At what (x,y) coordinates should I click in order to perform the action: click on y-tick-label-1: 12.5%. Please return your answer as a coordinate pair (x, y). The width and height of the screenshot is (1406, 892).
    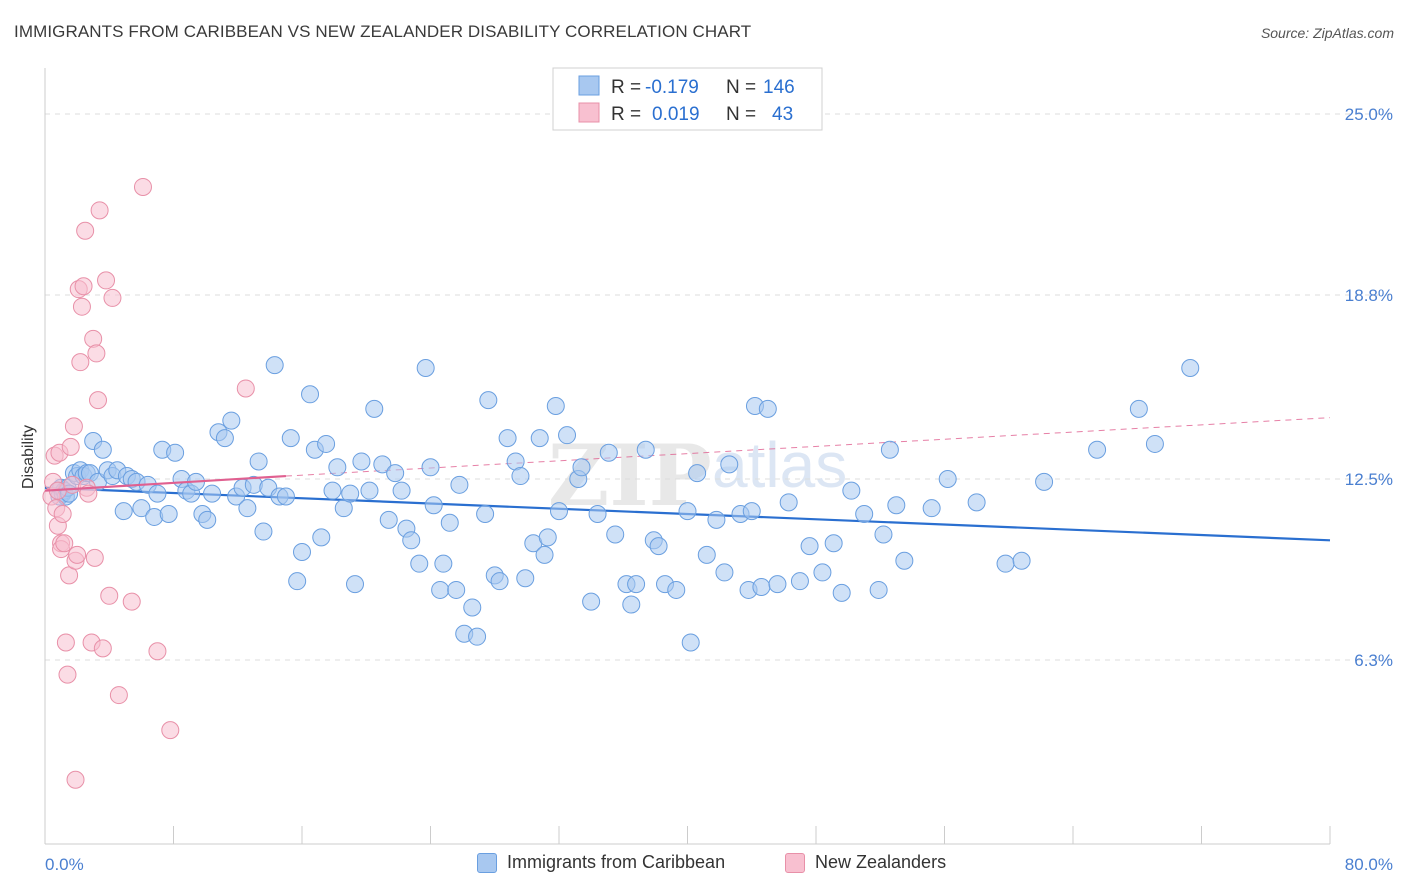
    Looking at the image, I should click on (1369, 479).